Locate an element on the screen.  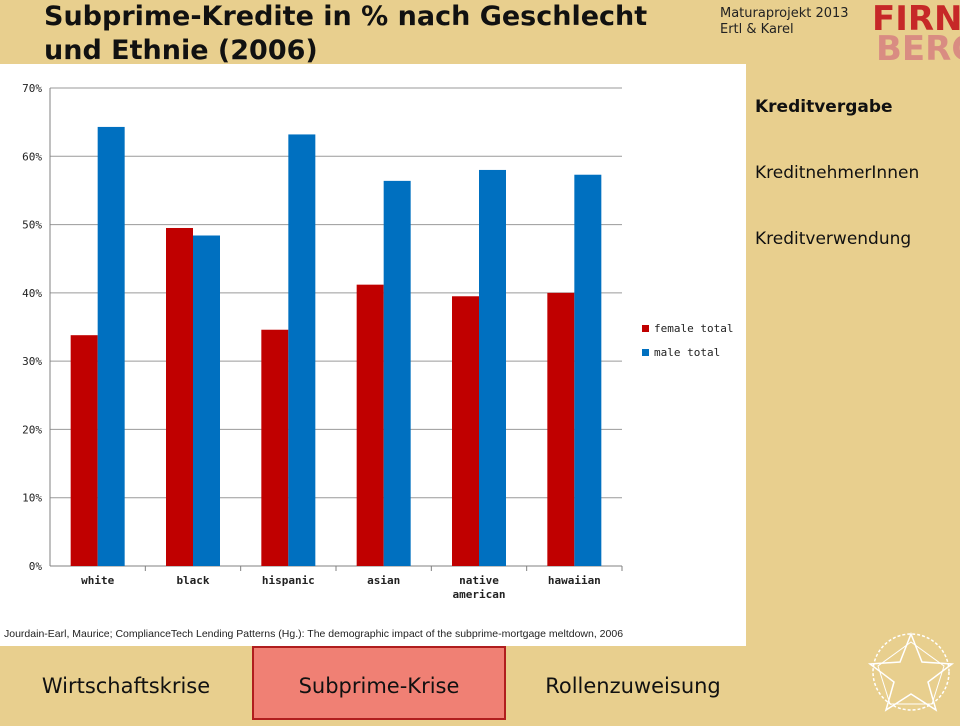
tab-wirtschaftskrise: Wirtschaftskrise is located at coordinates (126, 686).